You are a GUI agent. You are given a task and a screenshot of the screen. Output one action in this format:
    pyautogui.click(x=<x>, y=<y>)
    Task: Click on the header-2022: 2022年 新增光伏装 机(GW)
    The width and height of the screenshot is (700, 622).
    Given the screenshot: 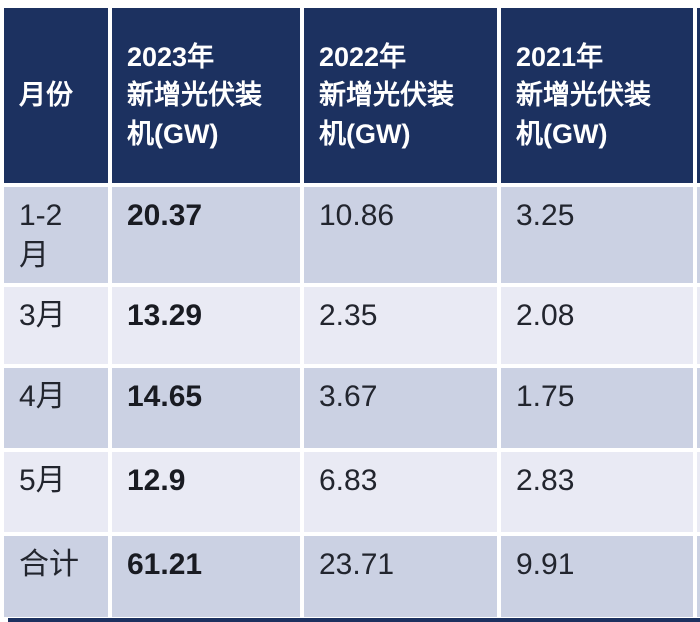 What is the action you would take?
    pyautogui.click(x=400, y=95)
    